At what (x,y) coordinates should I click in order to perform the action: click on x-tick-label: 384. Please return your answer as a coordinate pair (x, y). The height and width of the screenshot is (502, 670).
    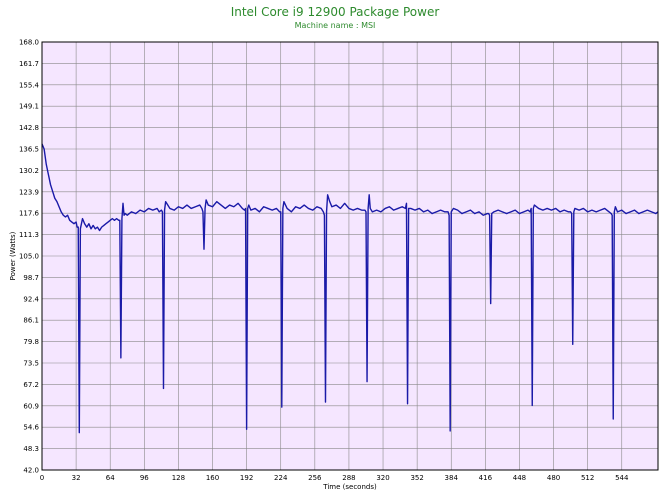
    Looking at the image, I should click on (452, 478).